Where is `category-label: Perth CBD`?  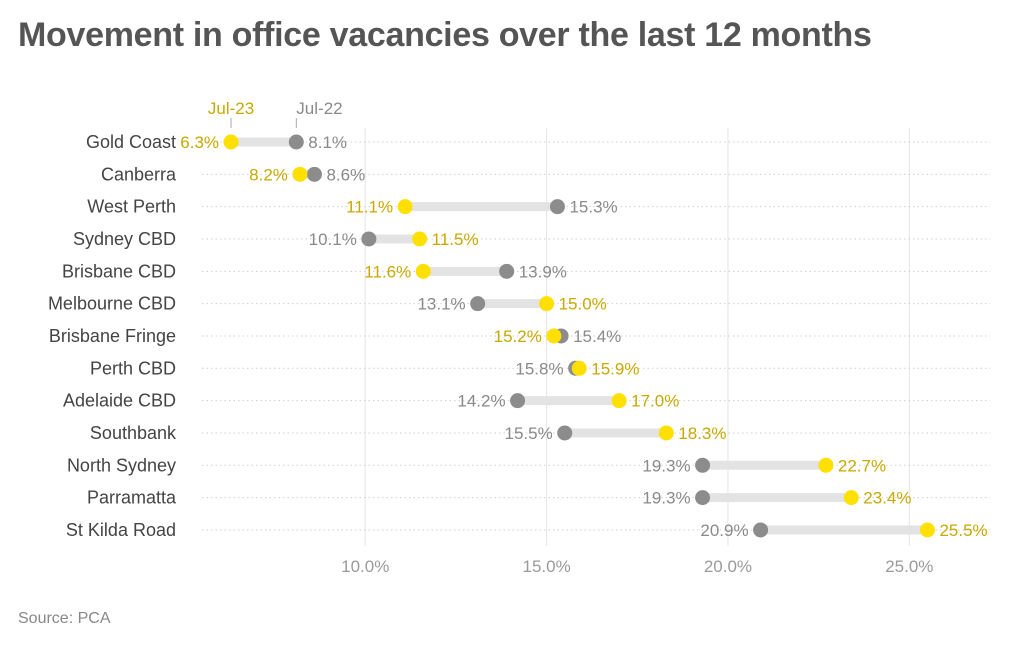
category-label: Perth CBD is located at coordinates (133, 368).